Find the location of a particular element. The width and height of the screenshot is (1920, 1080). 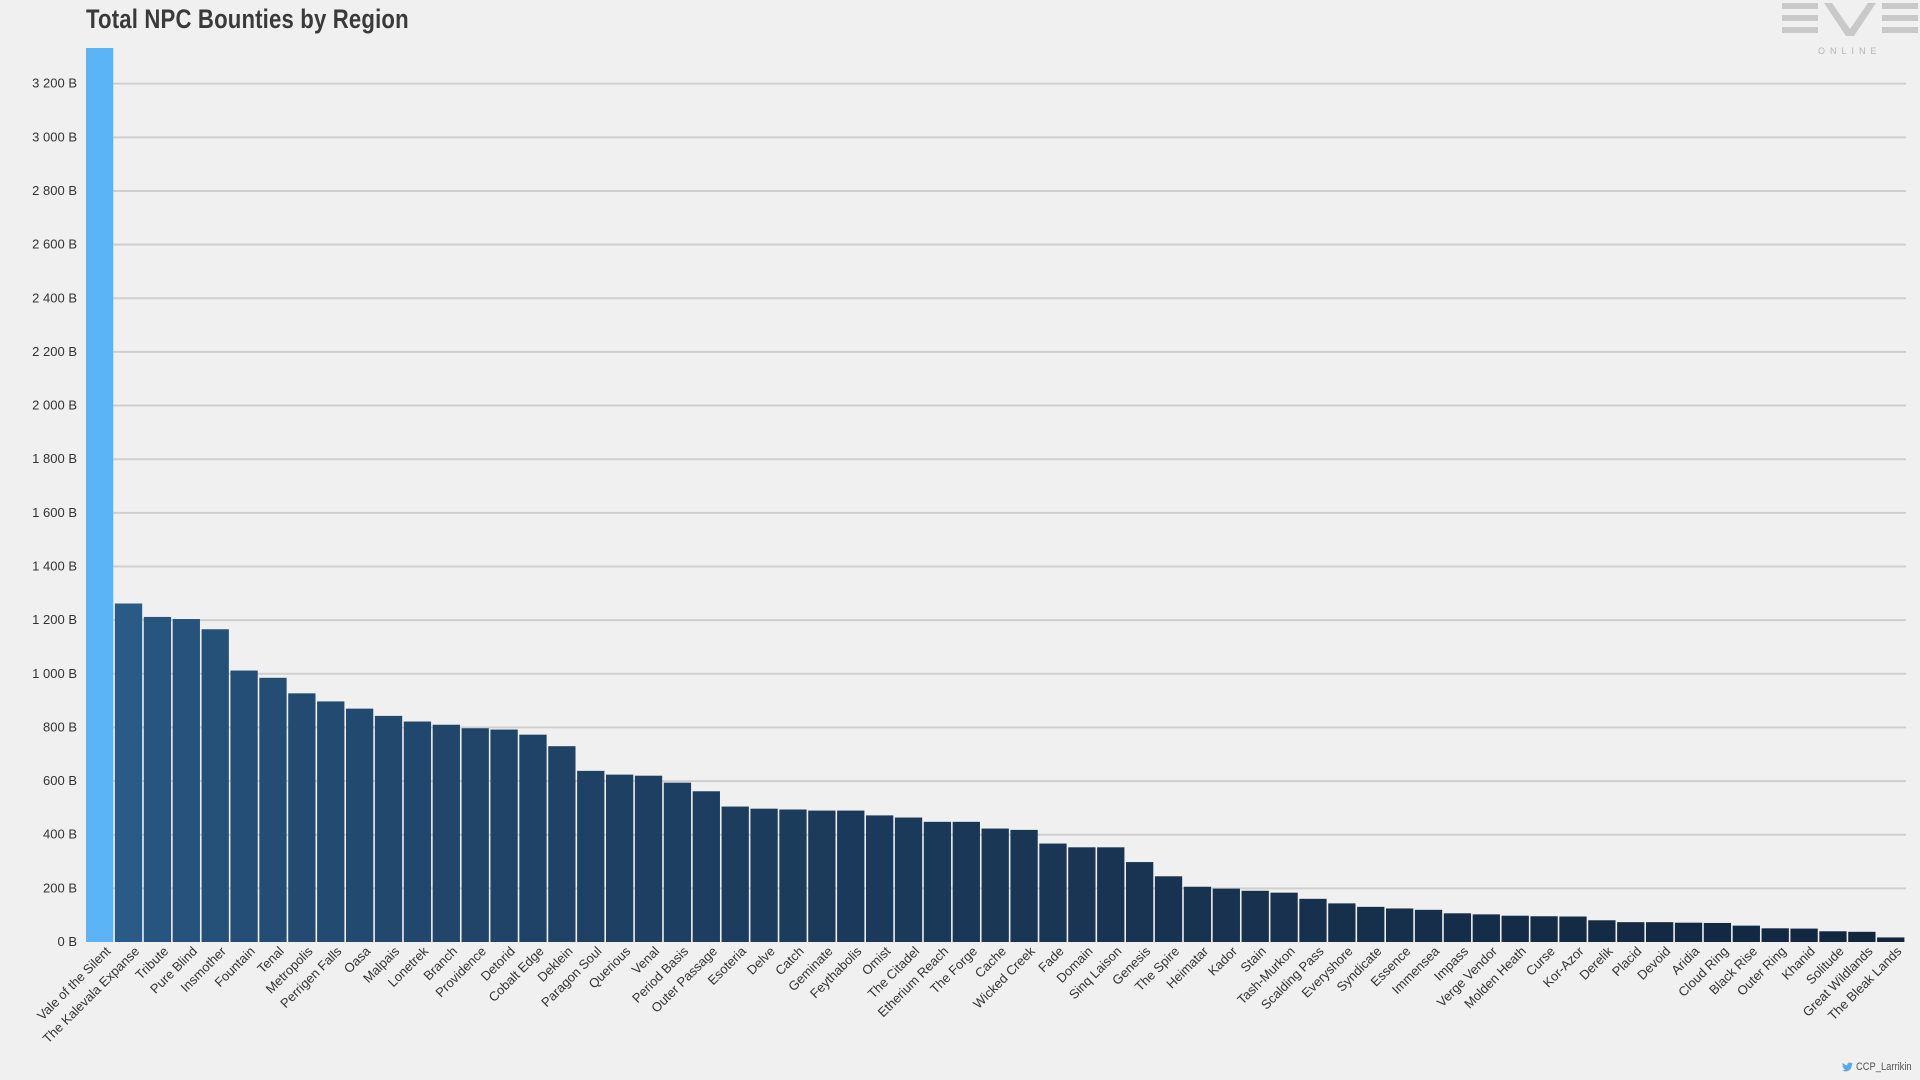

x-tick-label: Kador is located at coordinates (1223, 961).